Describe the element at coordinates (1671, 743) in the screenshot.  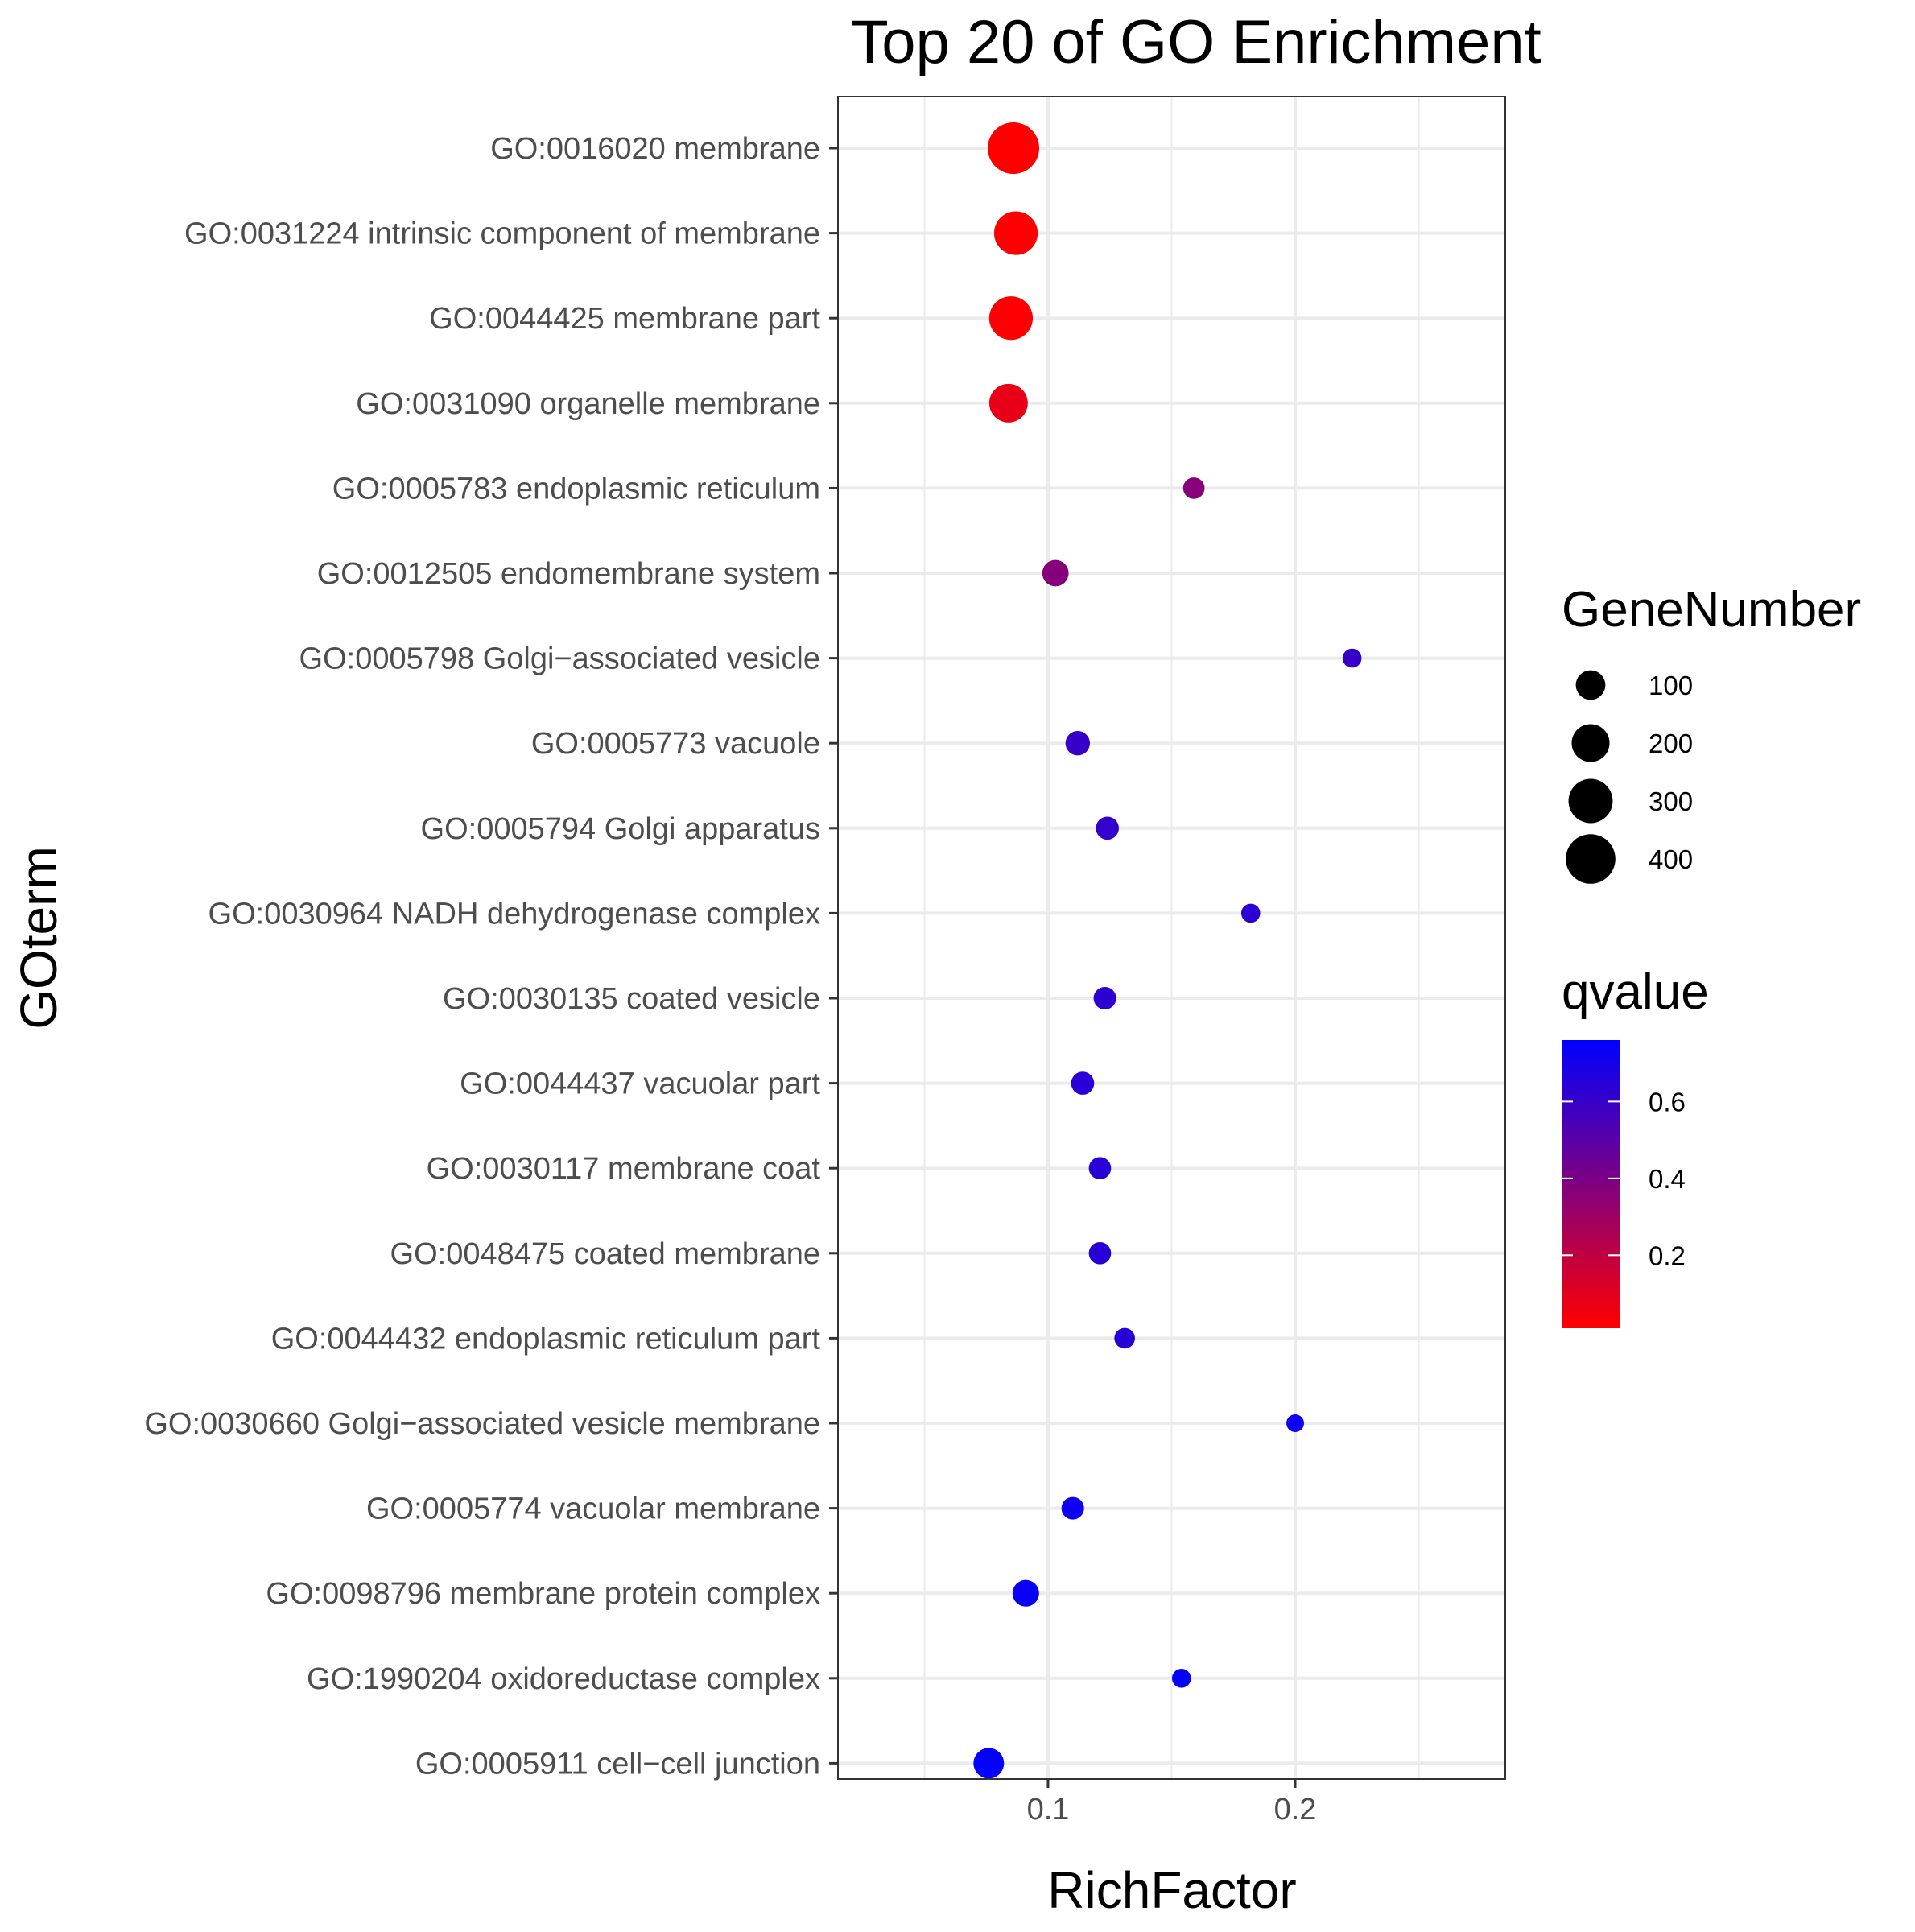
I see `size-legend-label: 200` at that location.